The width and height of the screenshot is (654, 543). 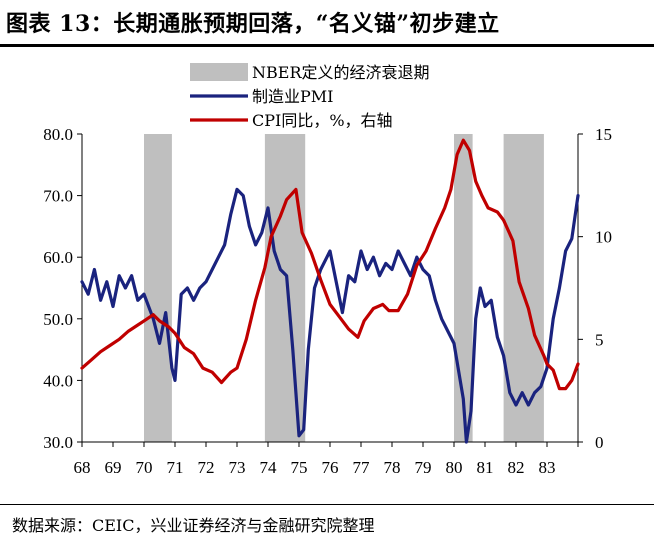 What do you see at coordinates (58, 380) in the screenshot?
I see `left-tick-label: 40.0` at bounding box center [58, 380].